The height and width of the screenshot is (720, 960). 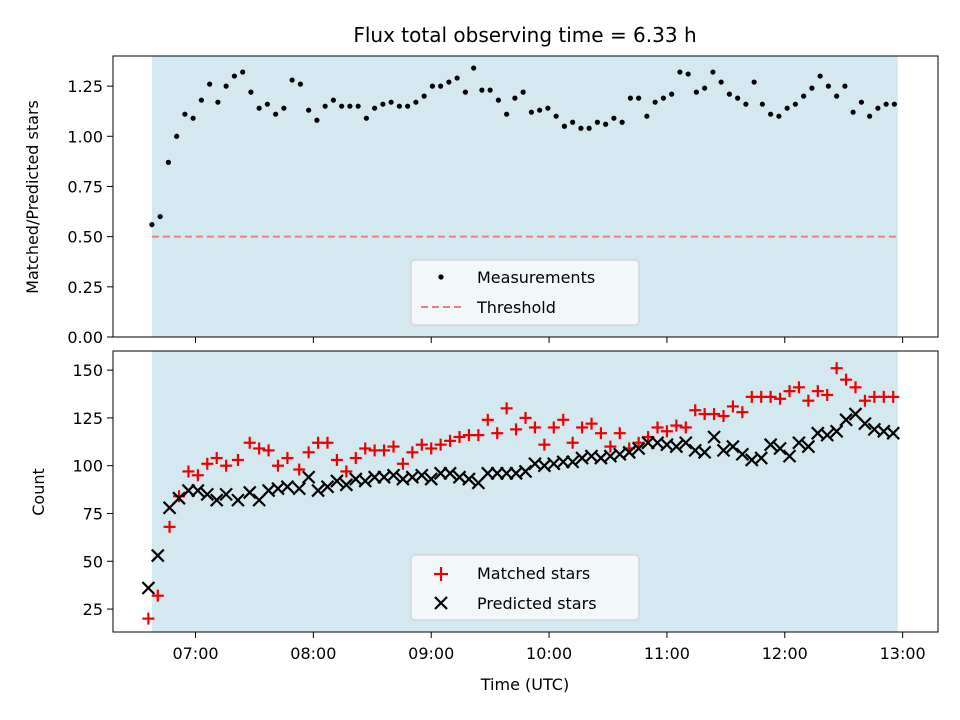 What do you see at coordinates (38, 492) in the screenshot?
I see `count-y-label: Count` at bounding box center [38, 492].